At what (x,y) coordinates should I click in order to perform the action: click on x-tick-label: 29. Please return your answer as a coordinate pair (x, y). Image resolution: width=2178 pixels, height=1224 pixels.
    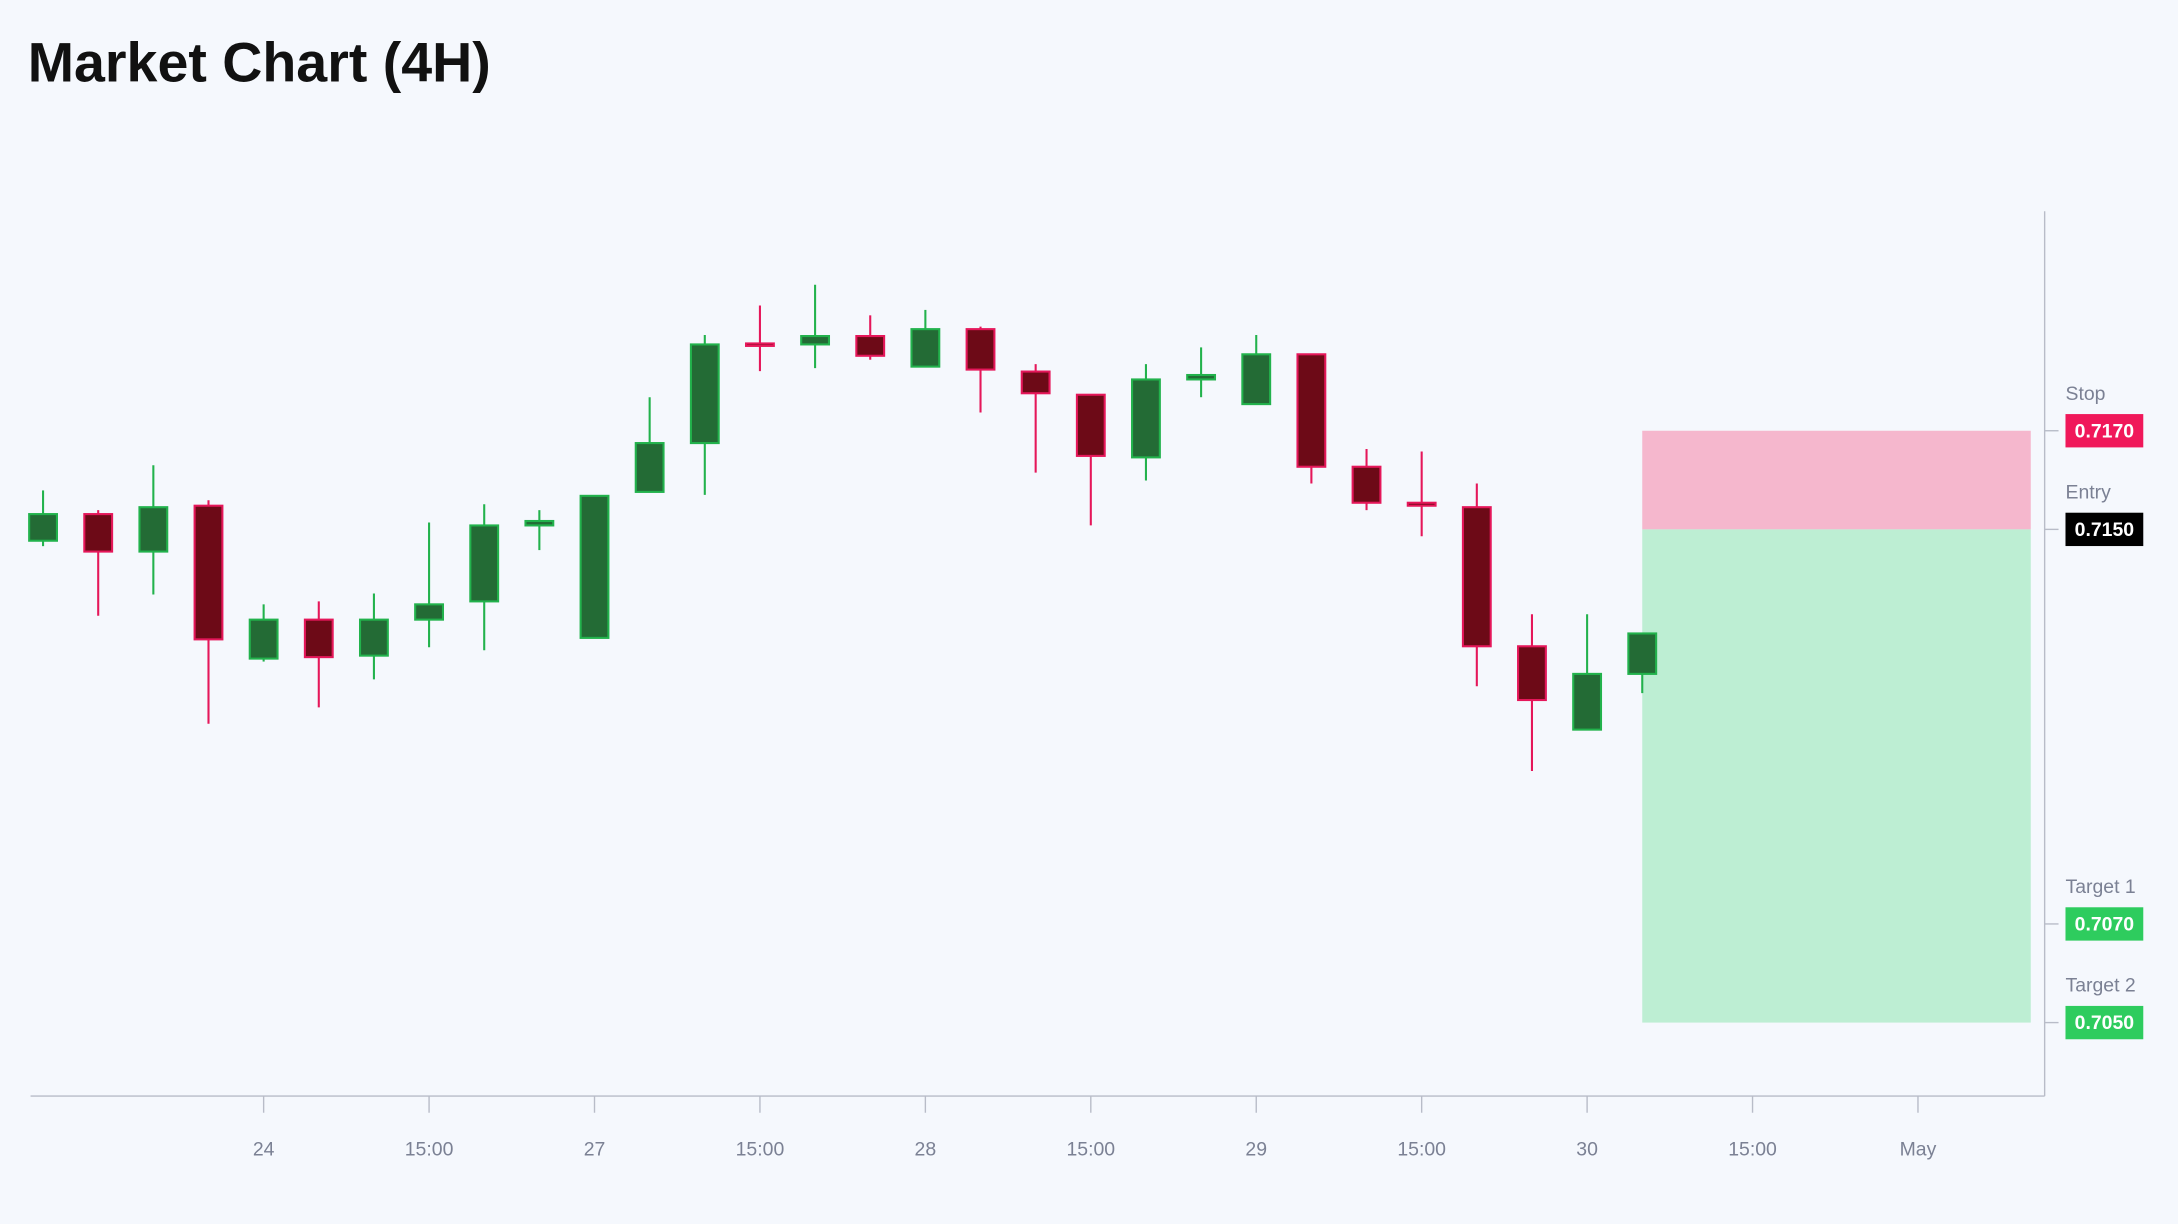
    Looking at the image, I should click on (1256, 1149).